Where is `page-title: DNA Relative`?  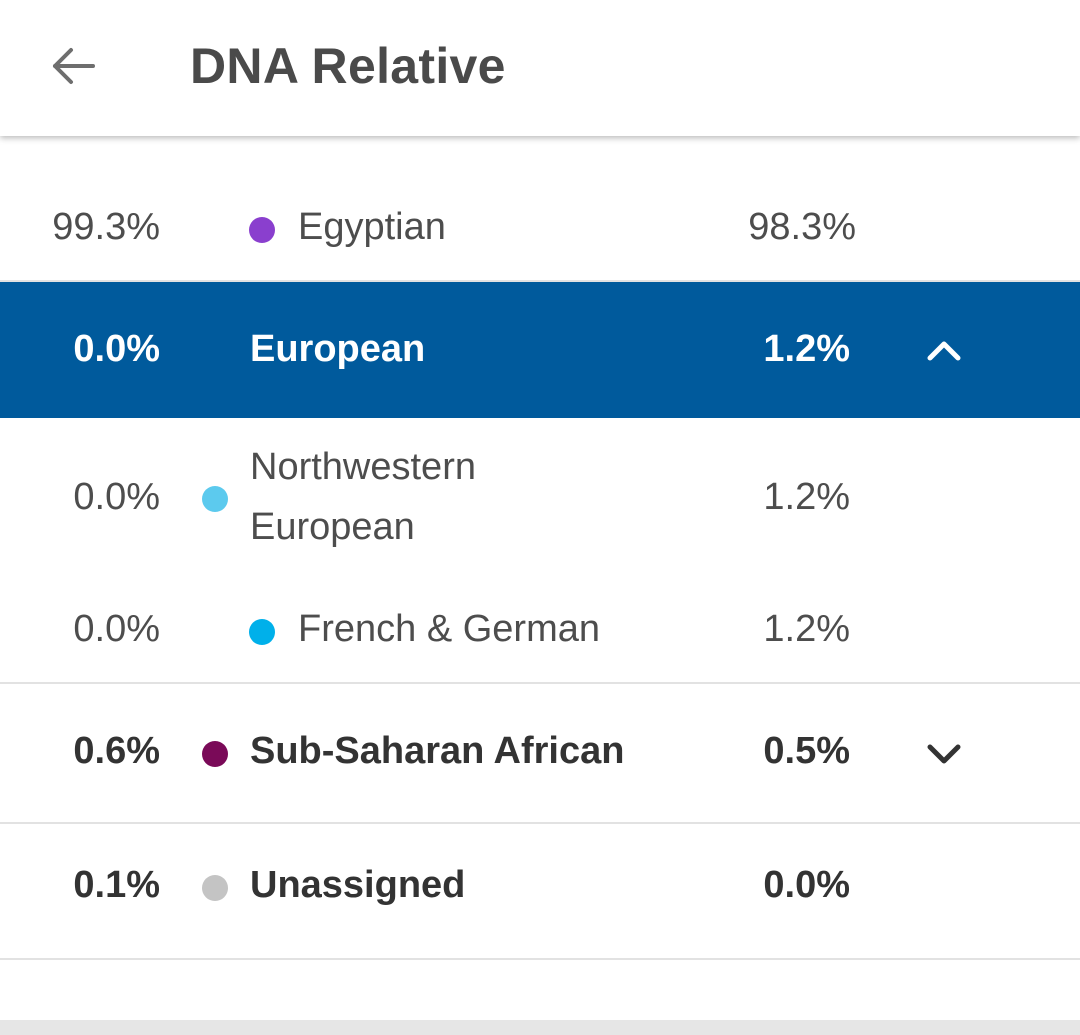 page-title: DNA Relative is located at coordinates (348, 66).